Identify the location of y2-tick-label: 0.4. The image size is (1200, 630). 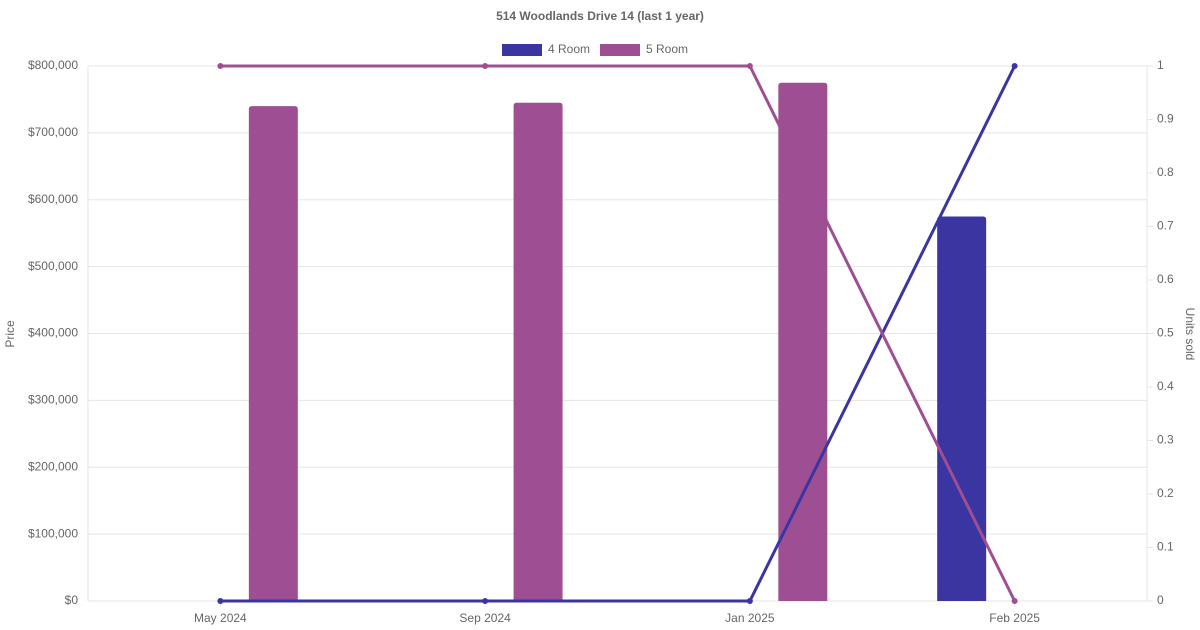
(1165, 386).